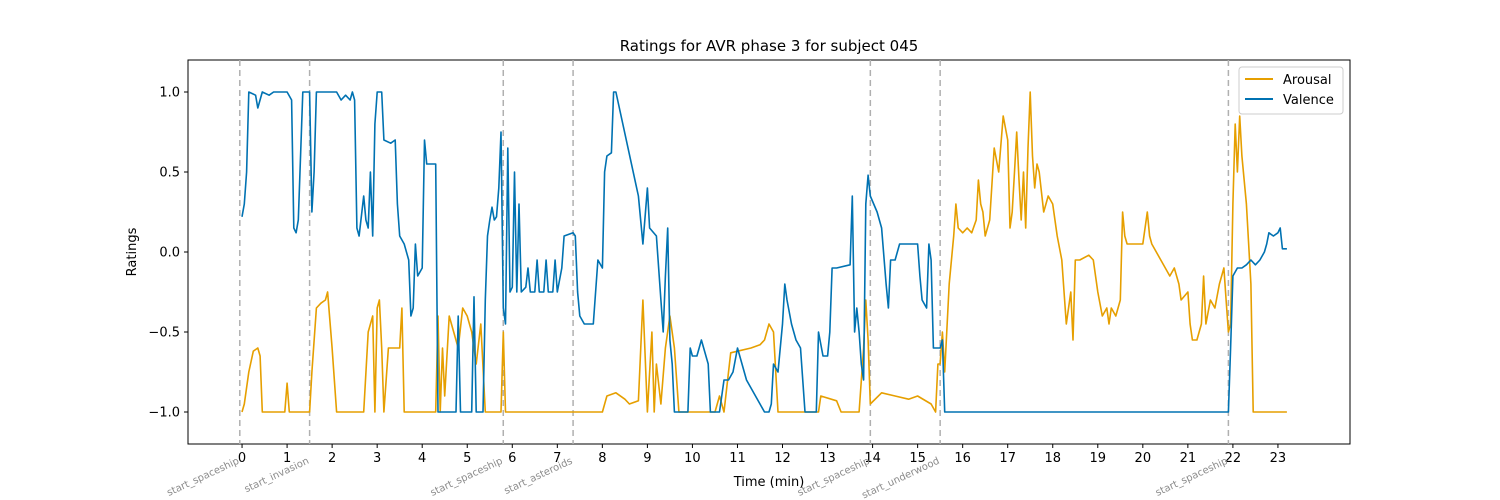 Image resolution: width=1500 pixels, height=500 pixels. Describe the element at coordinates (762, 455) in the screenshot. I see `x-axis-ticks: 0 1 2 3 4 5 6 7 8 9 10 11 12 13 14 15 16 17 18 19 20 21 22 23` at that location.